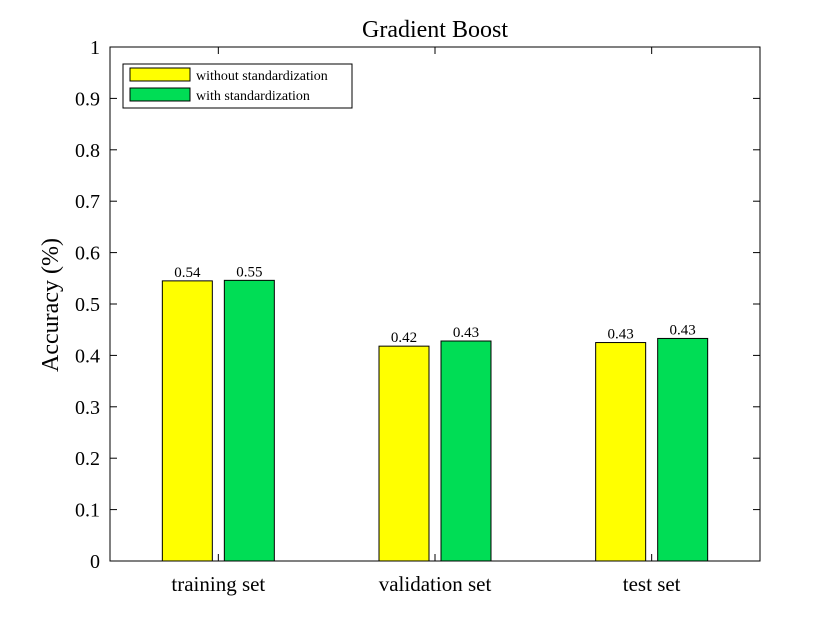  Describe the element at coordinates (87, 459) in the screenshot. I see `y-tick-label: 0.2` at that location.